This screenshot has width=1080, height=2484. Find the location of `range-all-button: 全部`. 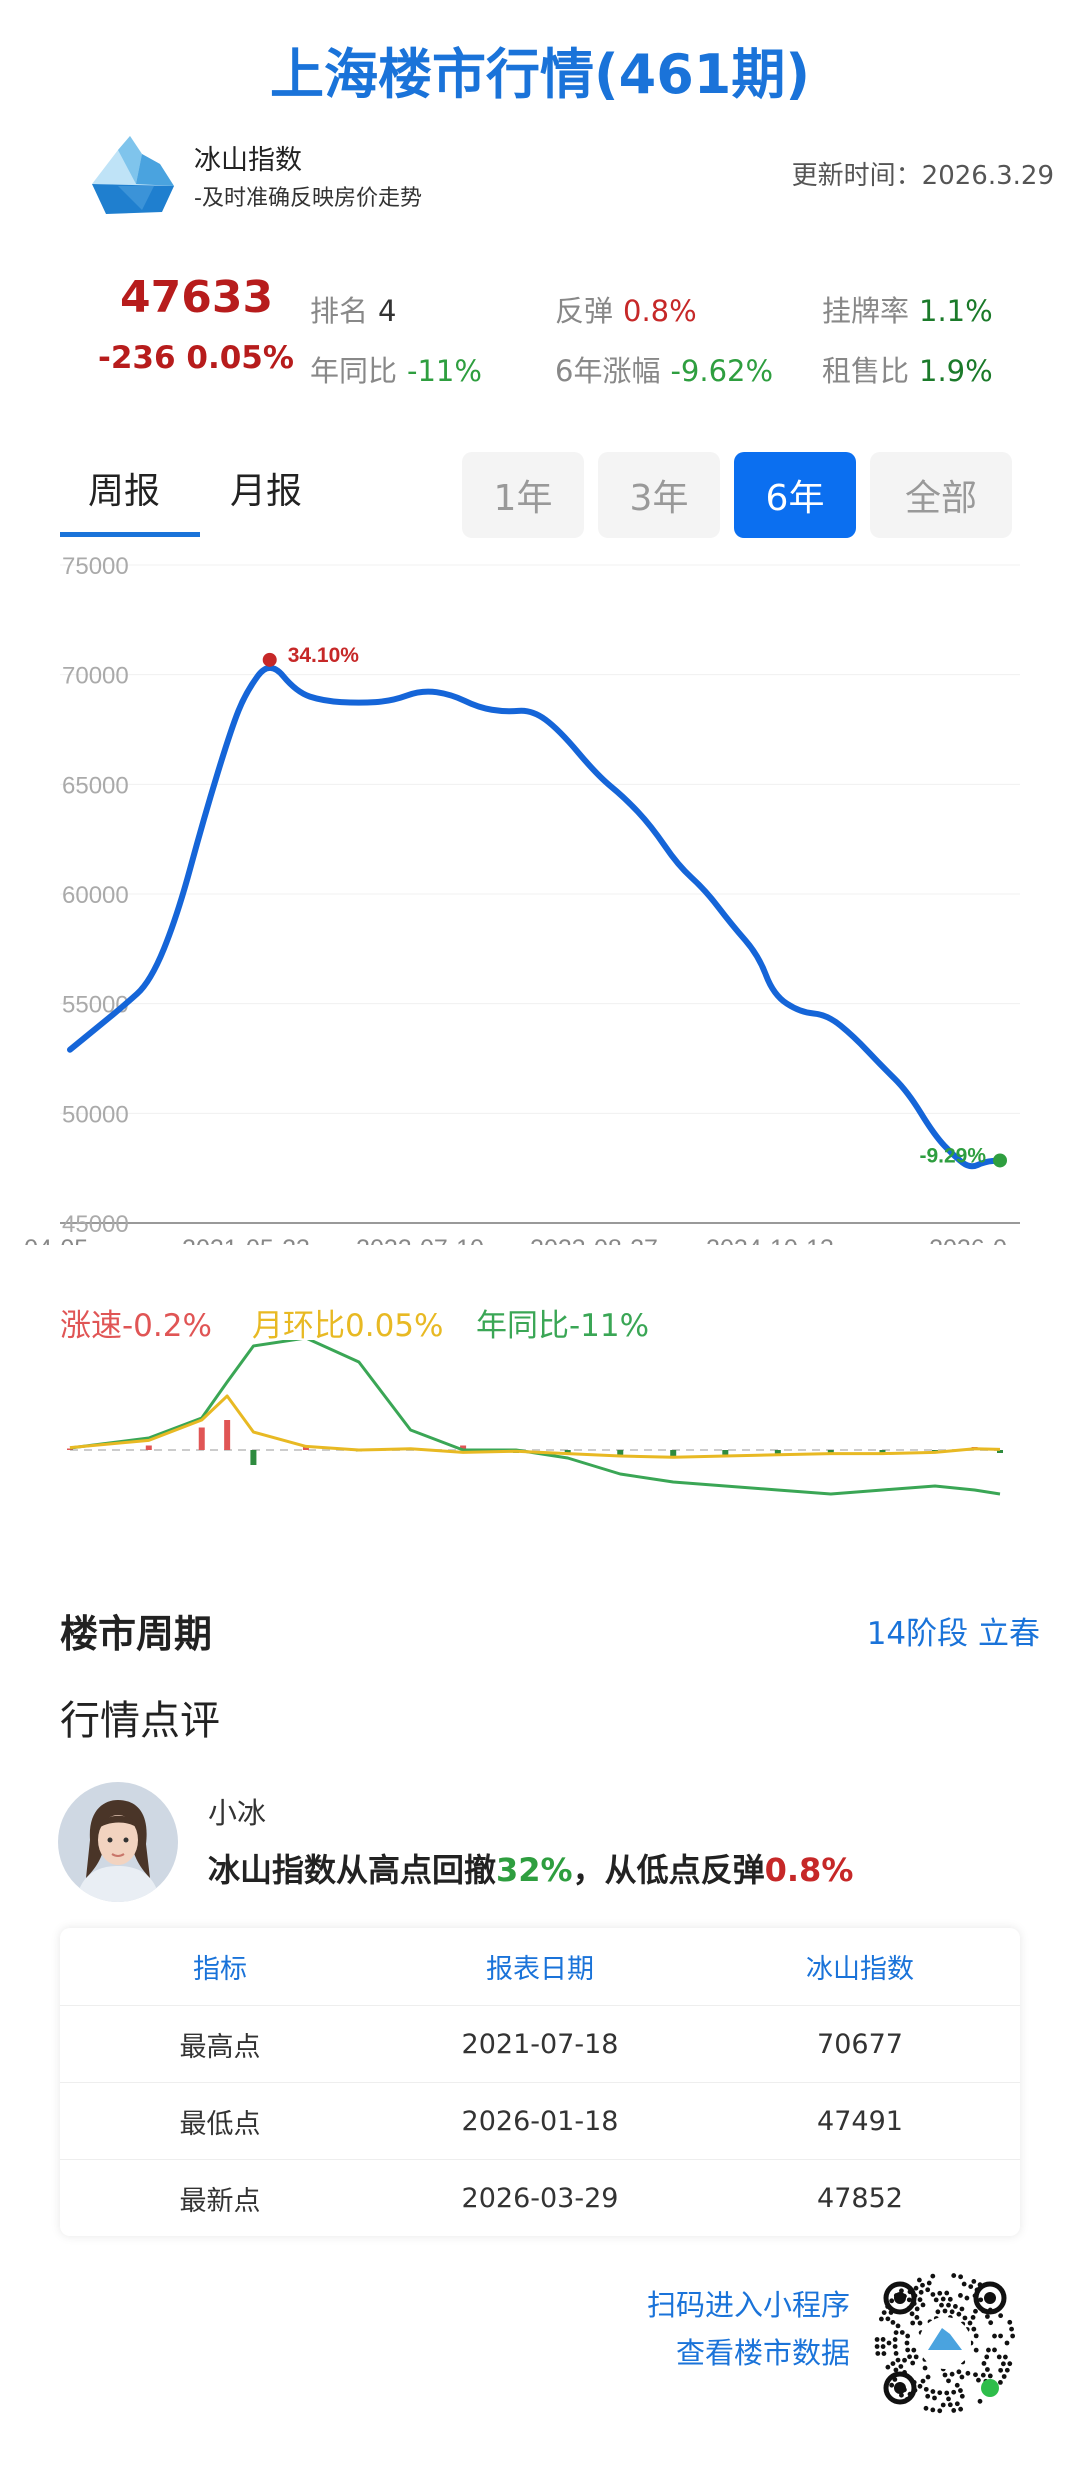

range-all-button: 全部 is located at coordinates (941, 495).